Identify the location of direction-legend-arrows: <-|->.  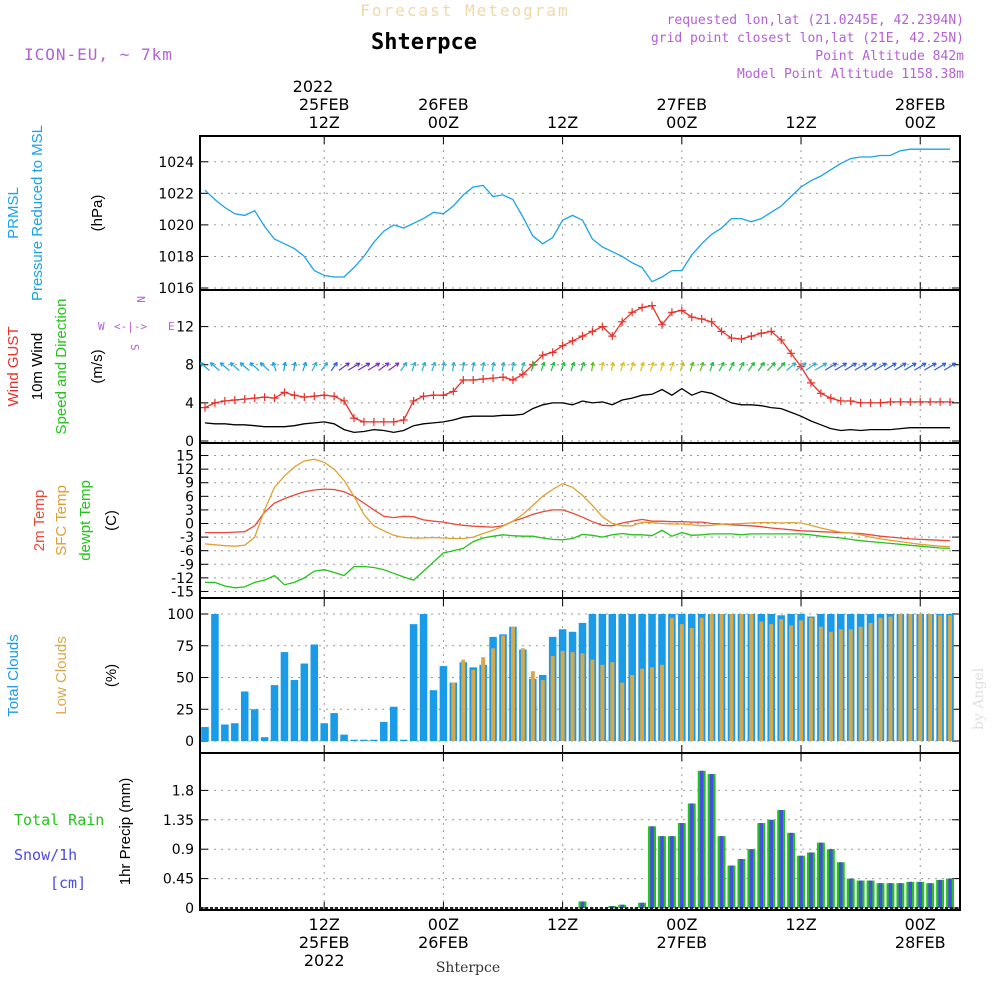
(130, 326).